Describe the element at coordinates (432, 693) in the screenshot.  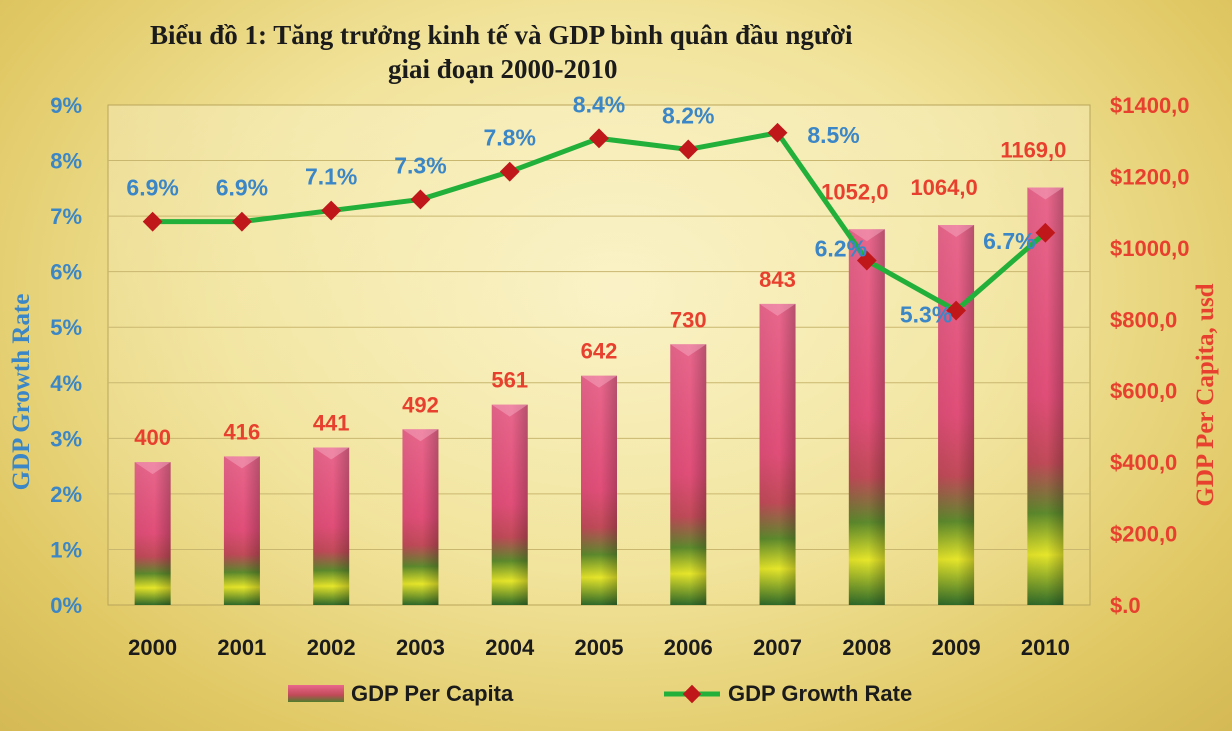
I see `legend-label-bar: GDP Per Capita` at that location.